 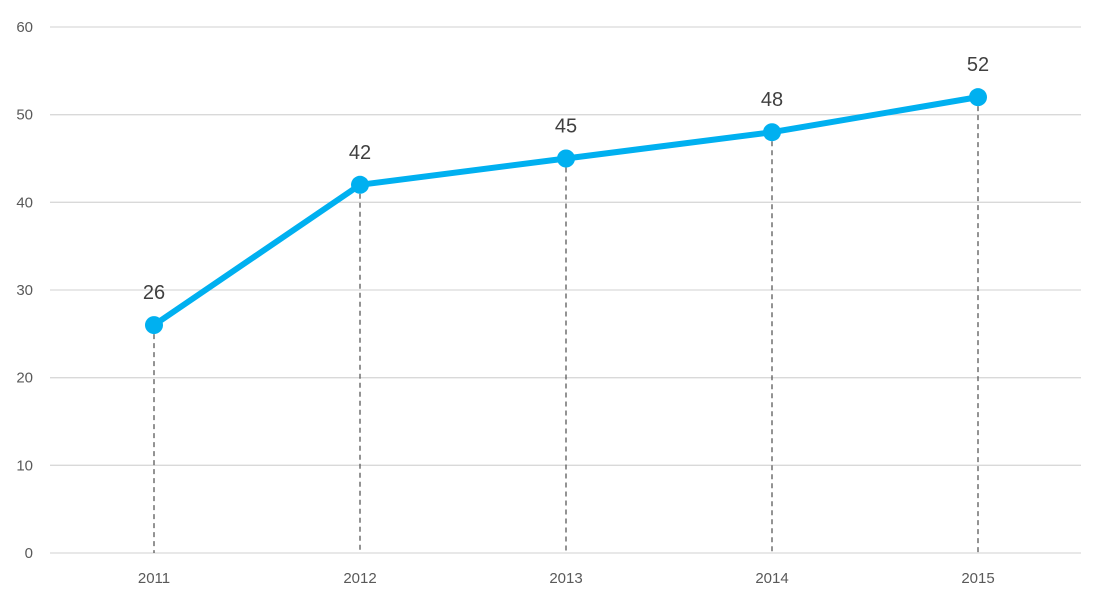 I want to click on data-label-2013: 45, so click(x=566, y=127).